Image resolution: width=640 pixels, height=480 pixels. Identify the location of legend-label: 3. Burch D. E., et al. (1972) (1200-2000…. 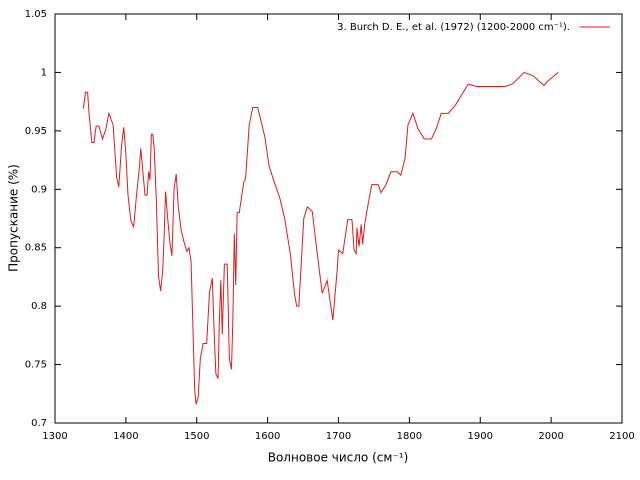
(453, 27).